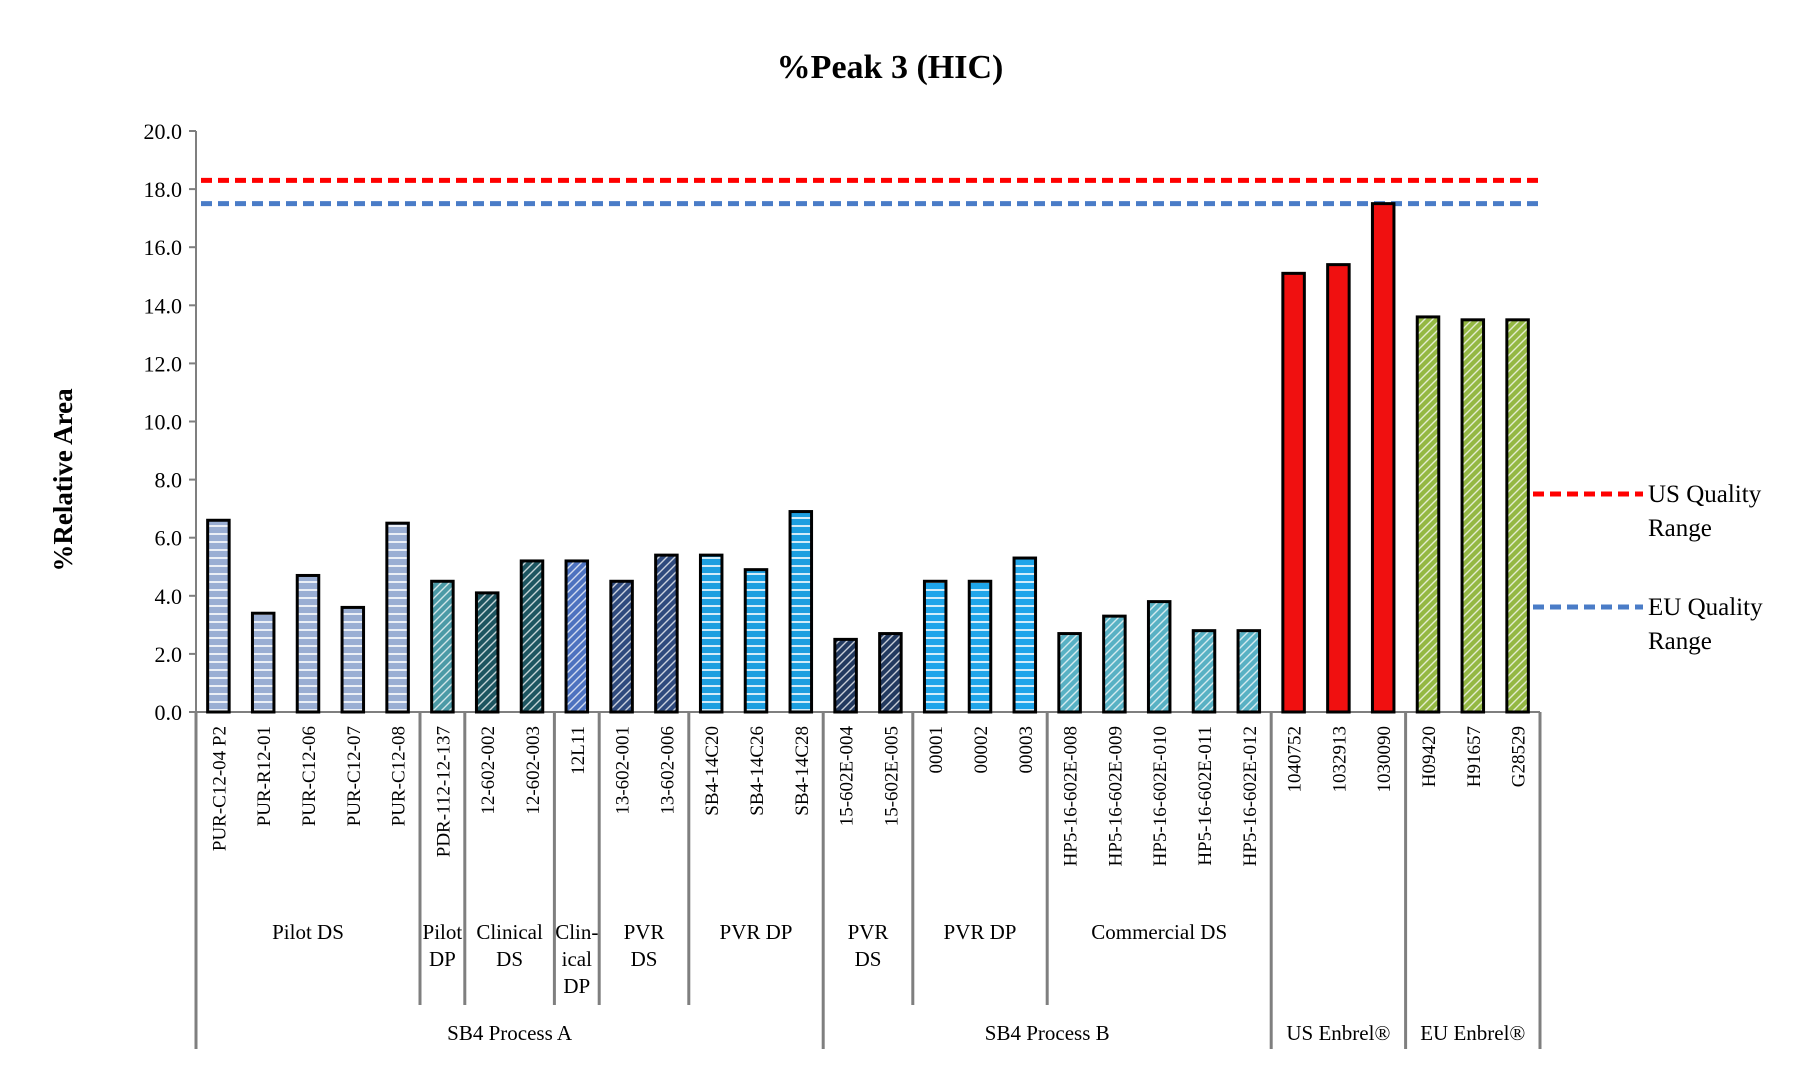 The height and width of the screenshot is (1069, 1808). What do you see at coordinates (264, 776) in the screenshot?
I see `x-tick-label: PUR-R12-01` at bounding box center [264, 776].